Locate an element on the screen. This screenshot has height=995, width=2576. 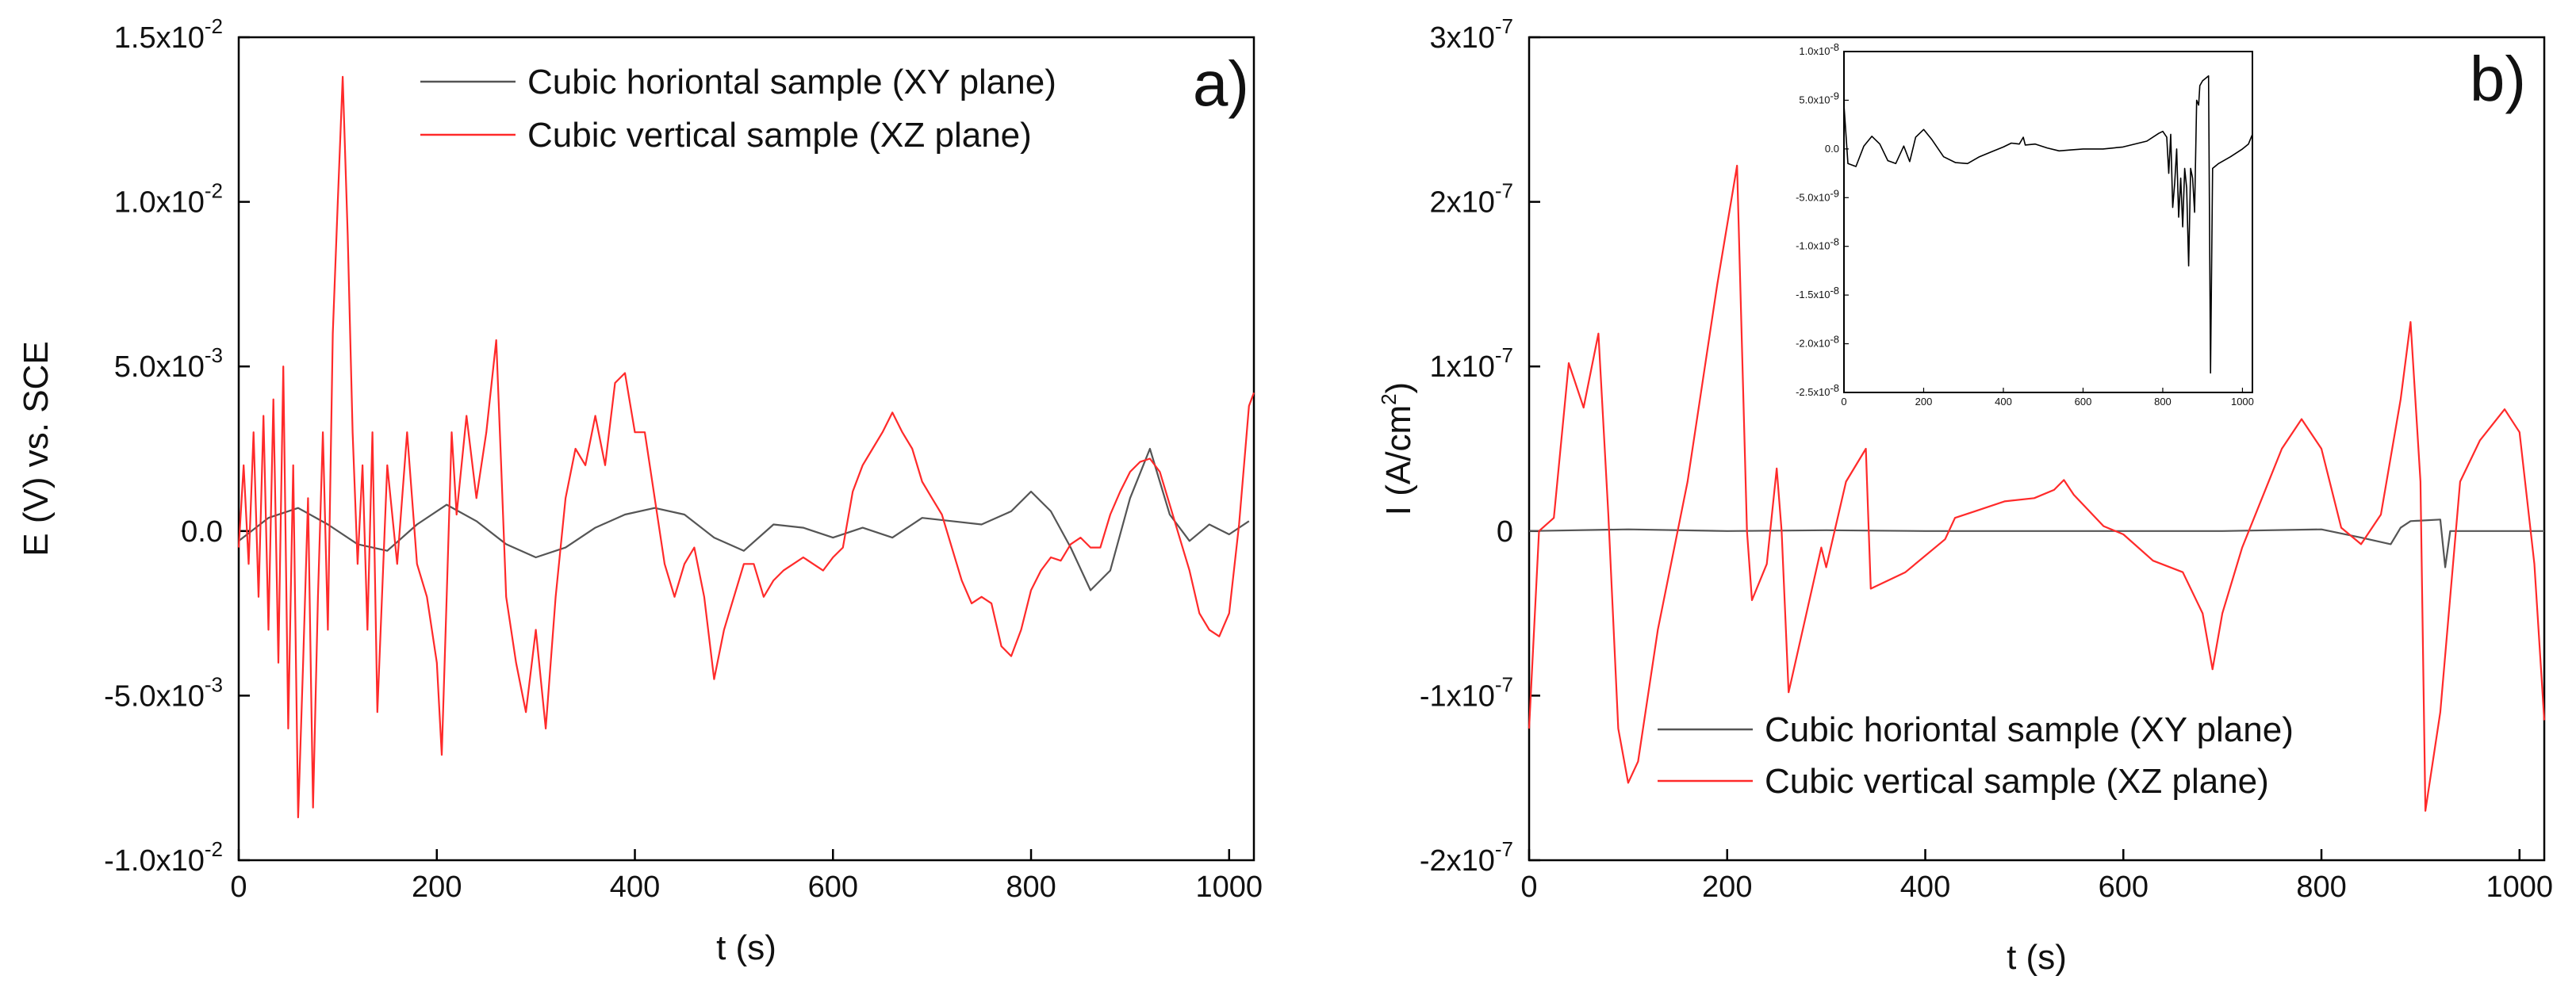
inset-y-tick-label: -2.0x10⁻⁸ is located at coordinates (1818, 342).